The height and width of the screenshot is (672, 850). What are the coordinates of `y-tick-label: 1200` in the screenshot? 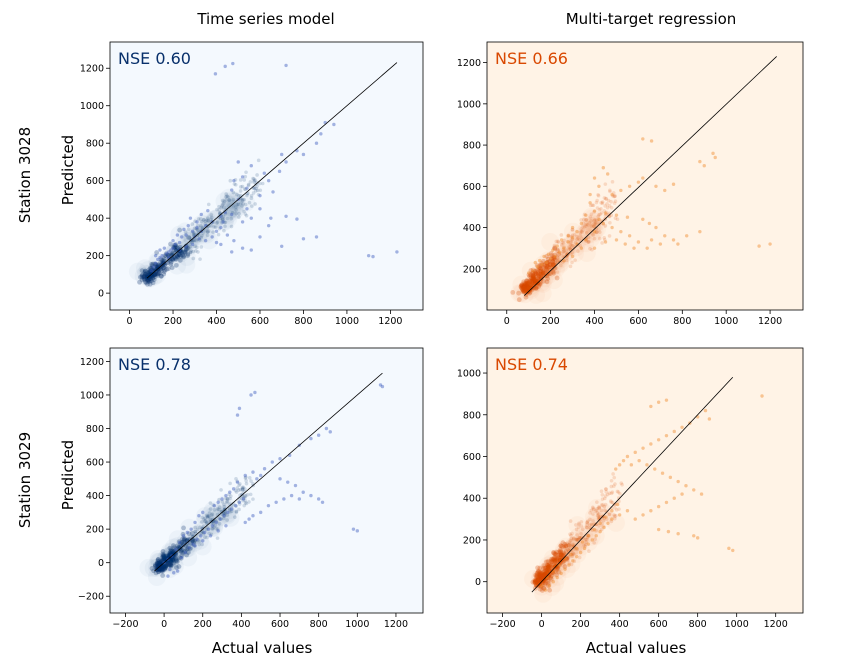 It's located at (92, 69).